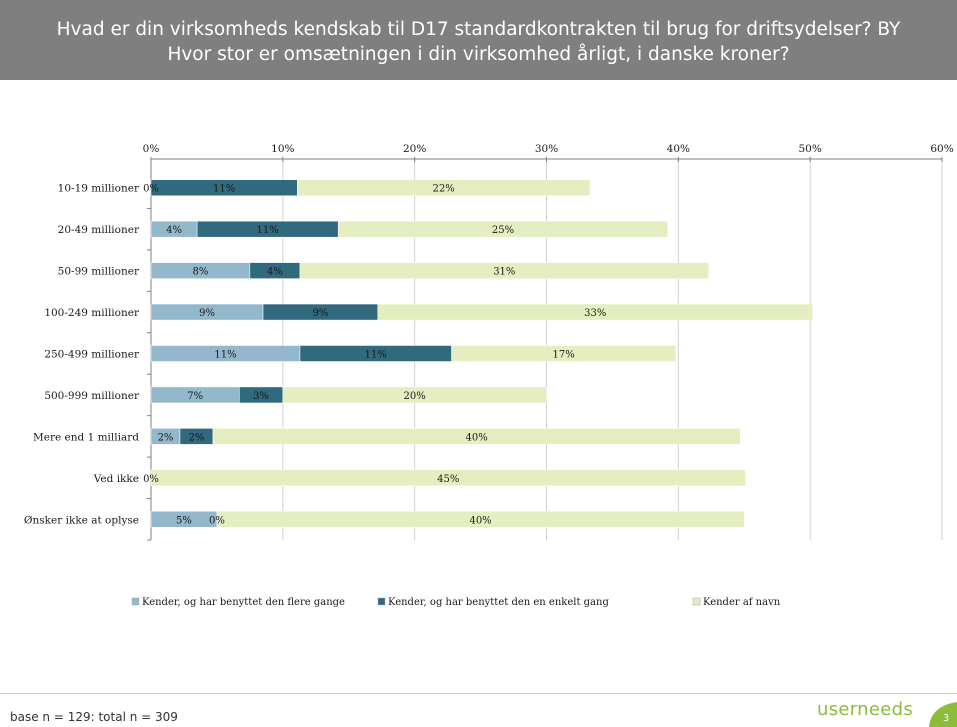 The image size is (957, 727). What do you see at coordinates (261, 396) in the screenshot?
I see `data-label: 3%` at bounding box center [261, 396].